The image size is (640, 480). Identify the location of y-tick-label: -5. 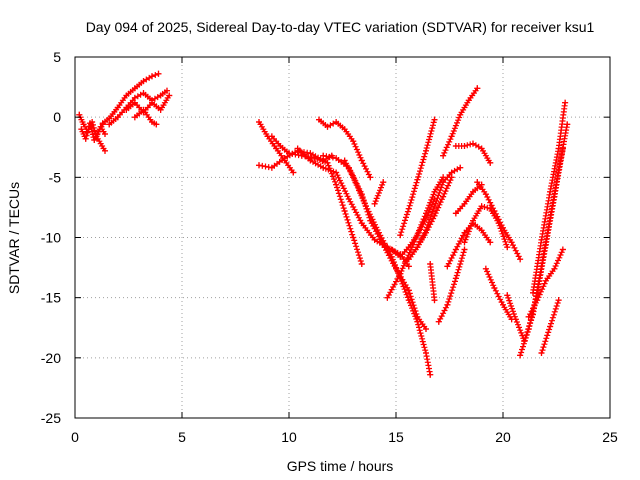
(55, 177).